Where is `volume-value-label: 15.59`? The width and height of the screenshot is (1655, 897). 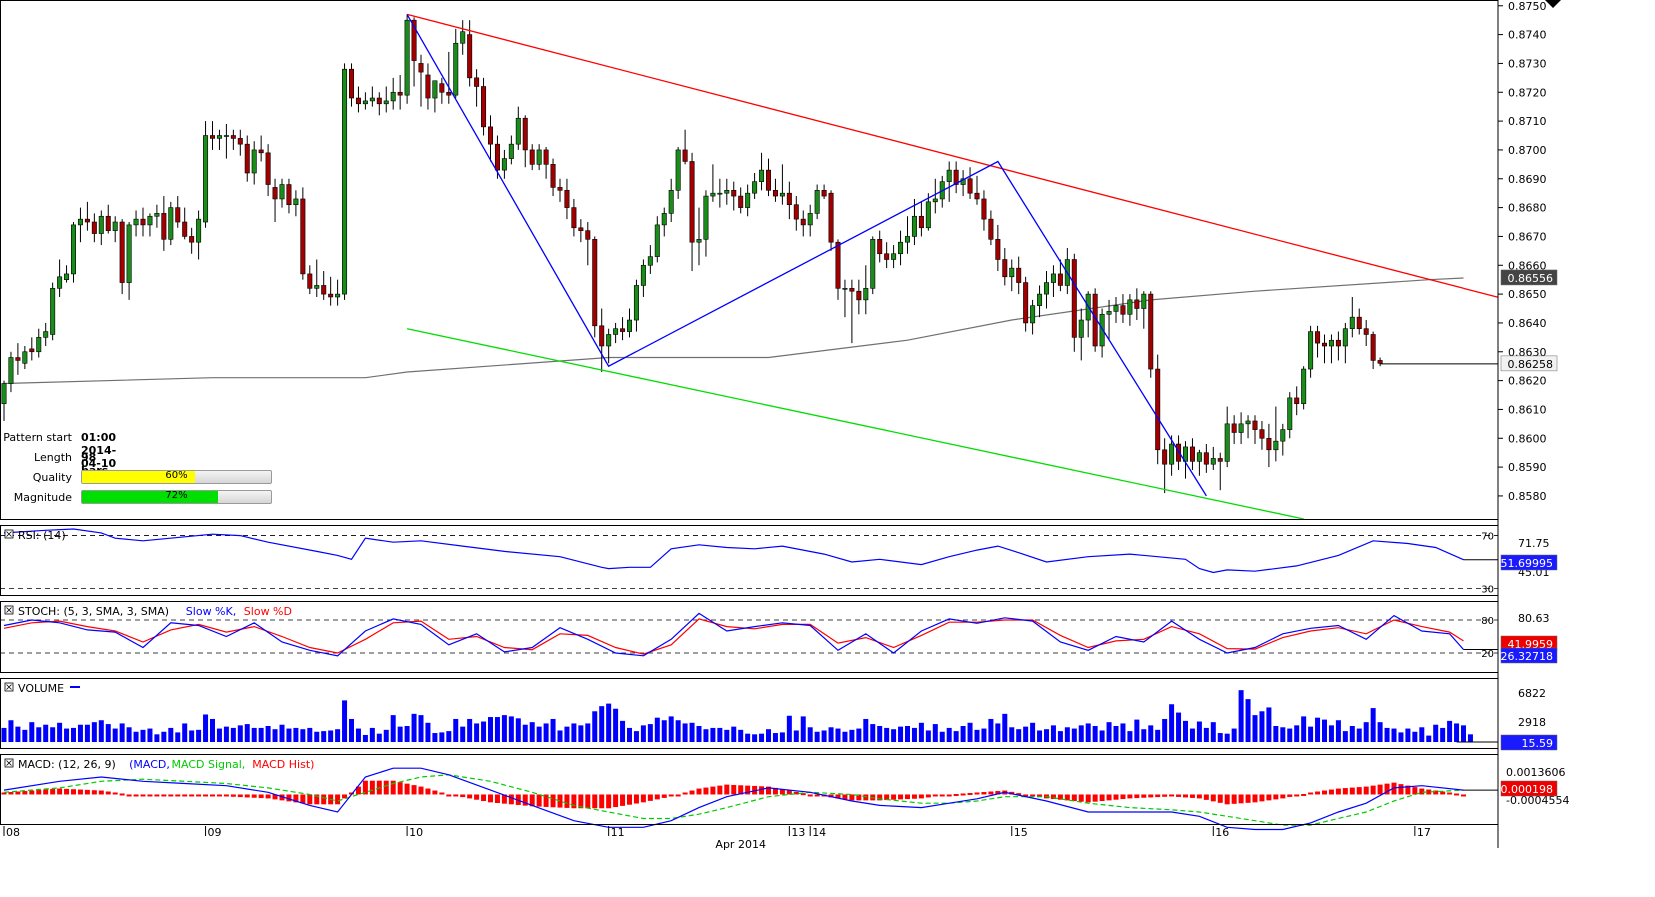
volume-value-label: 15.59 is located at coordinates (1538, 743).